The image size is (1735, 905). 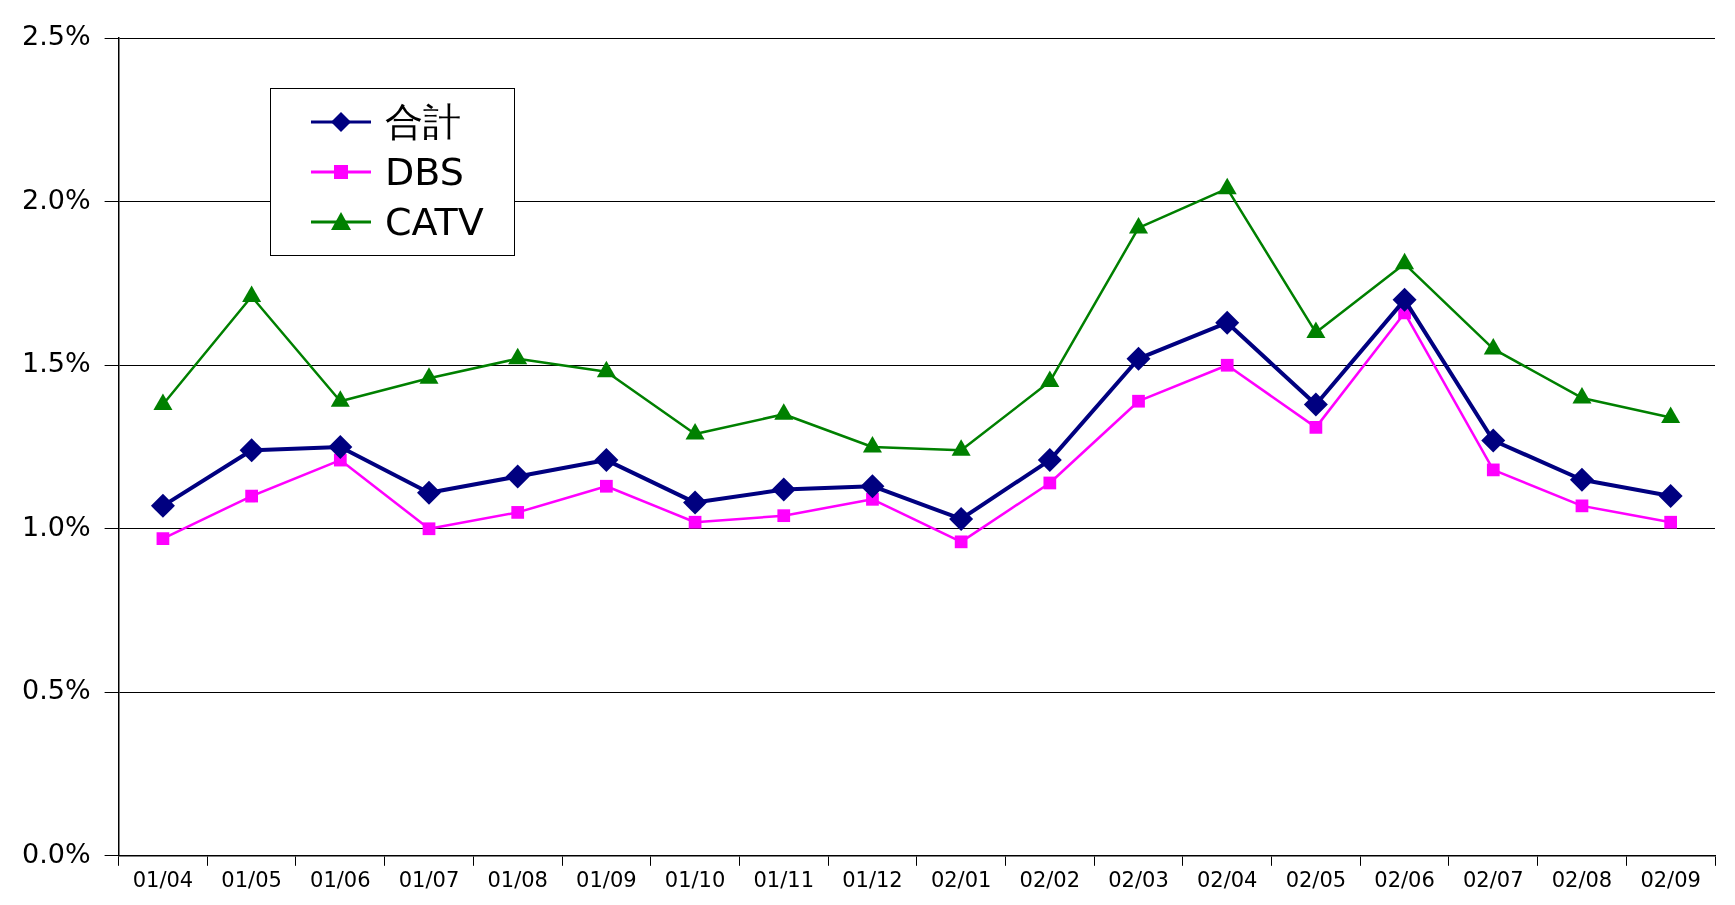 What do you see at coordinates (1404, 879) in the screenshot?
I see `x-tick-label: 02/06` at bounding box center [1404, 879].